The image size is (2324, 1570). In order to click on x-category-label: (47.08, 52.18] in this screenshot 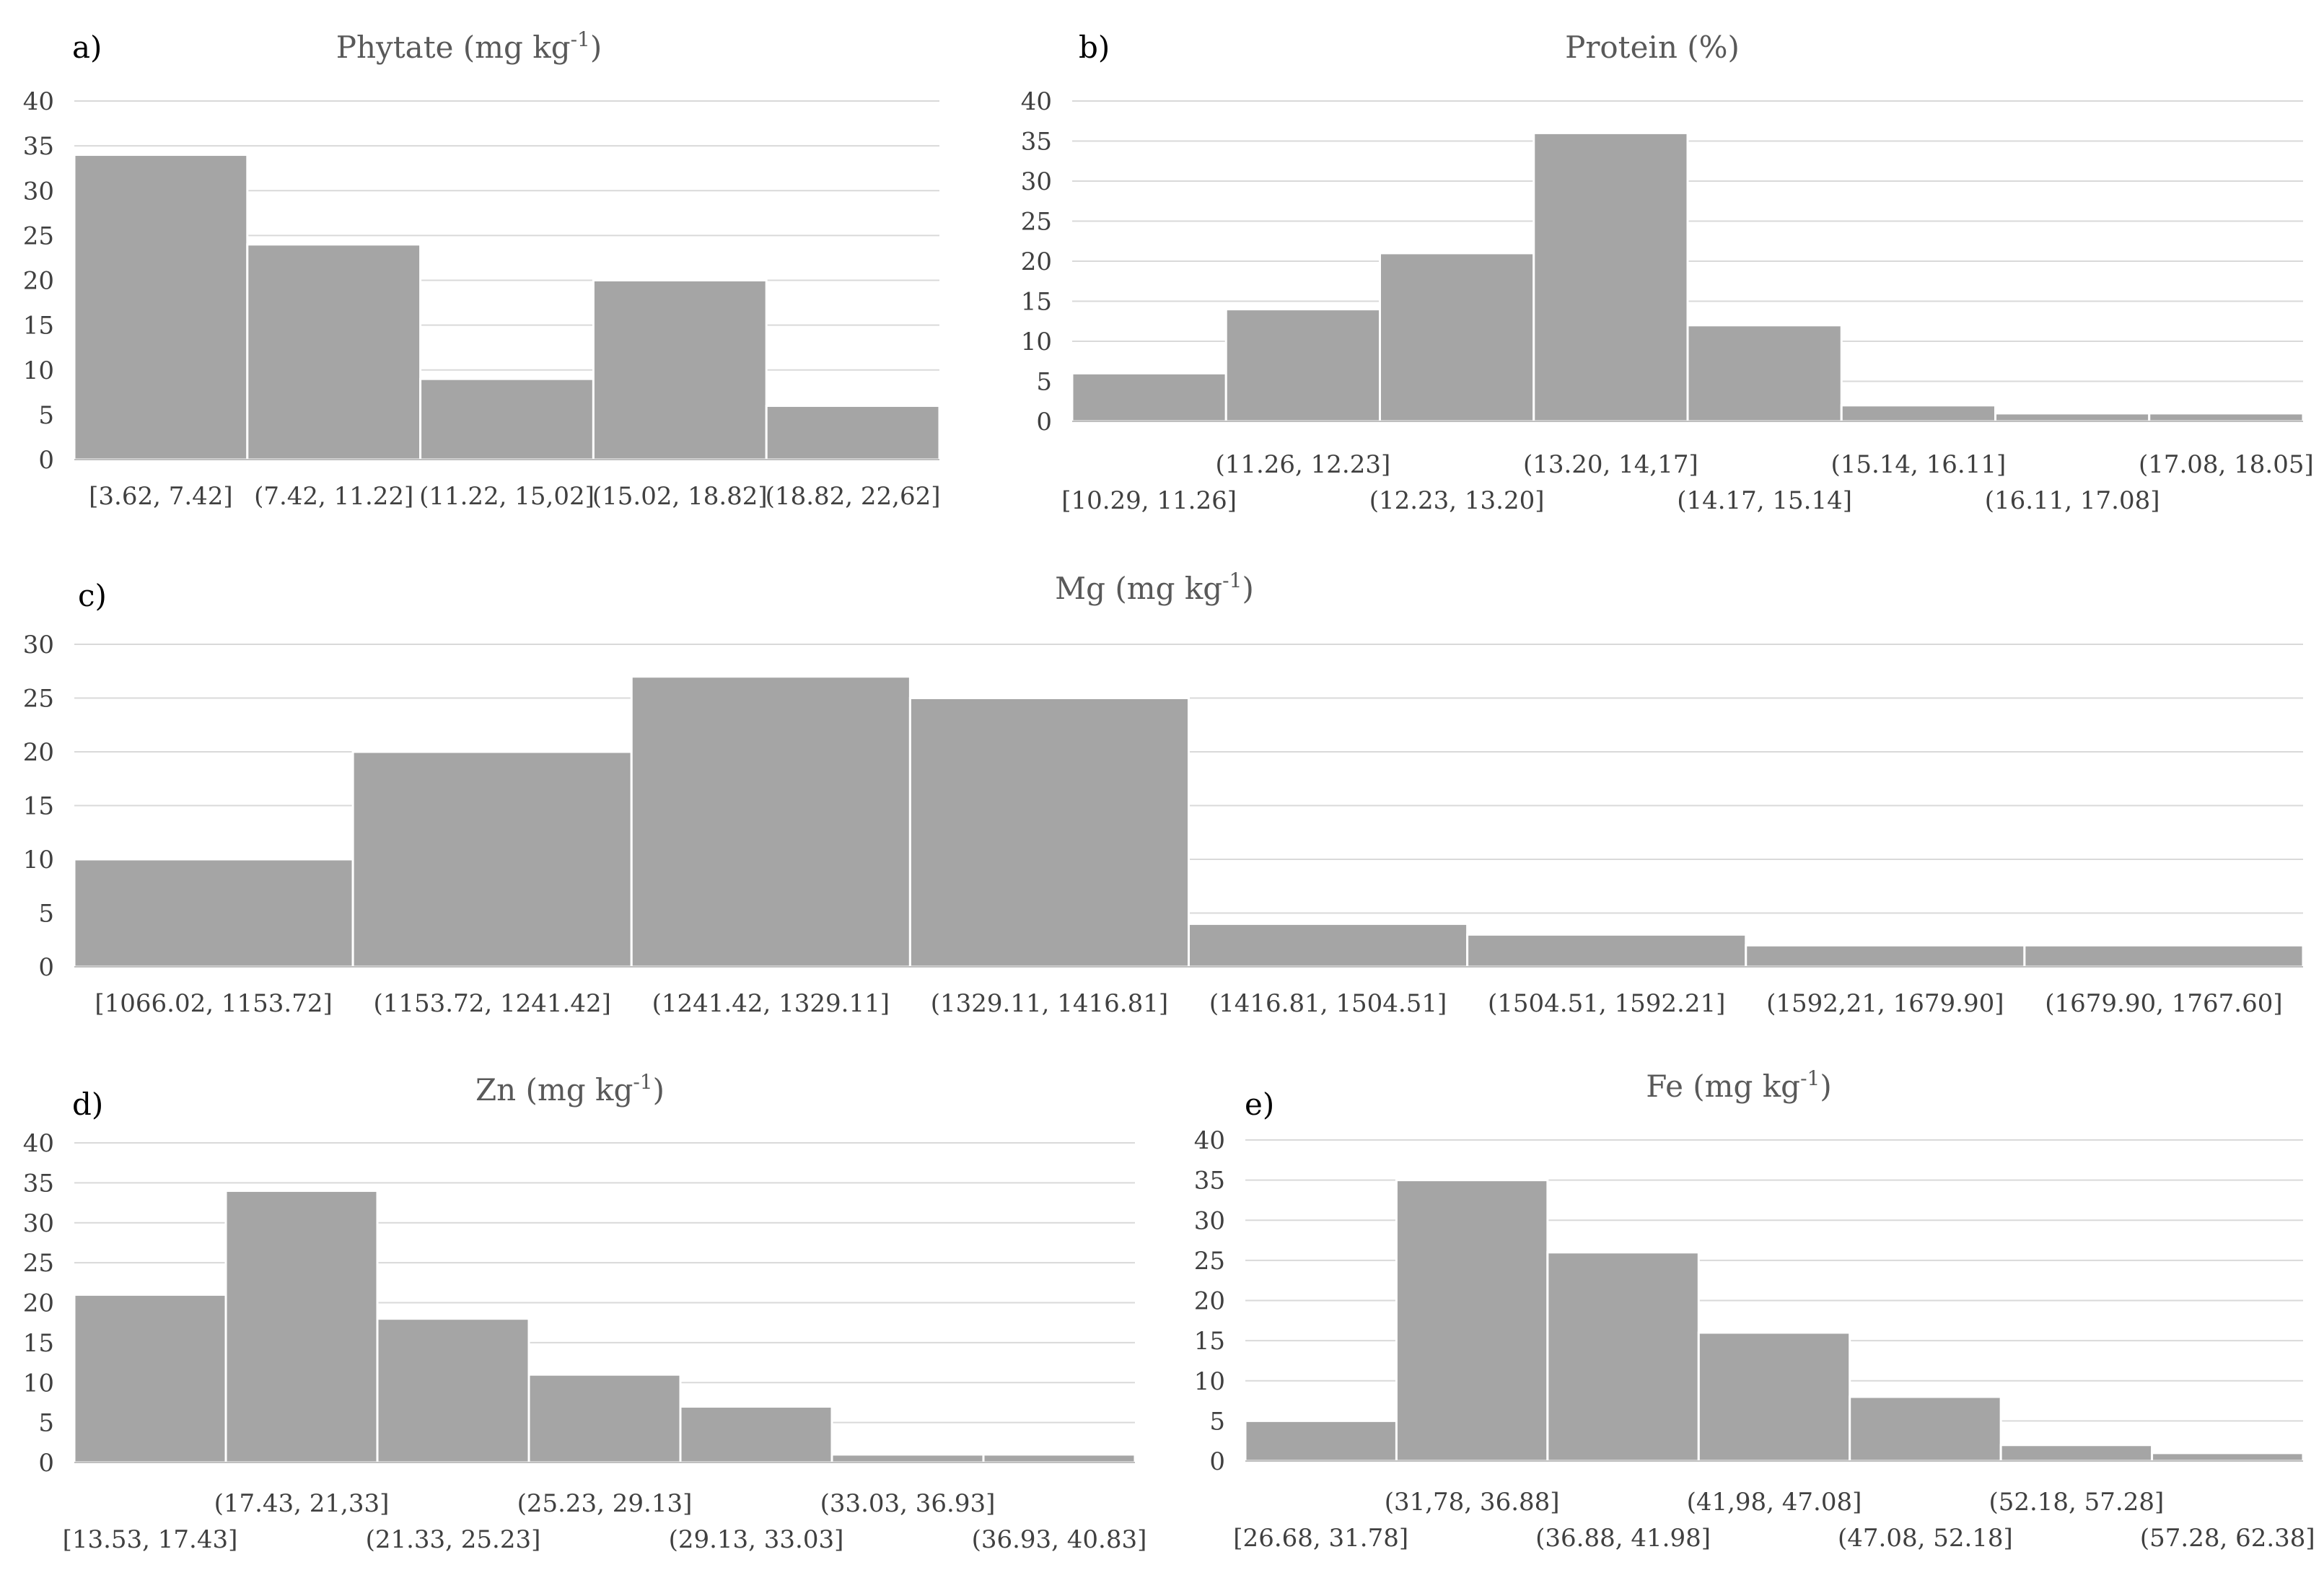, I will do `click(1925, 1538)`.